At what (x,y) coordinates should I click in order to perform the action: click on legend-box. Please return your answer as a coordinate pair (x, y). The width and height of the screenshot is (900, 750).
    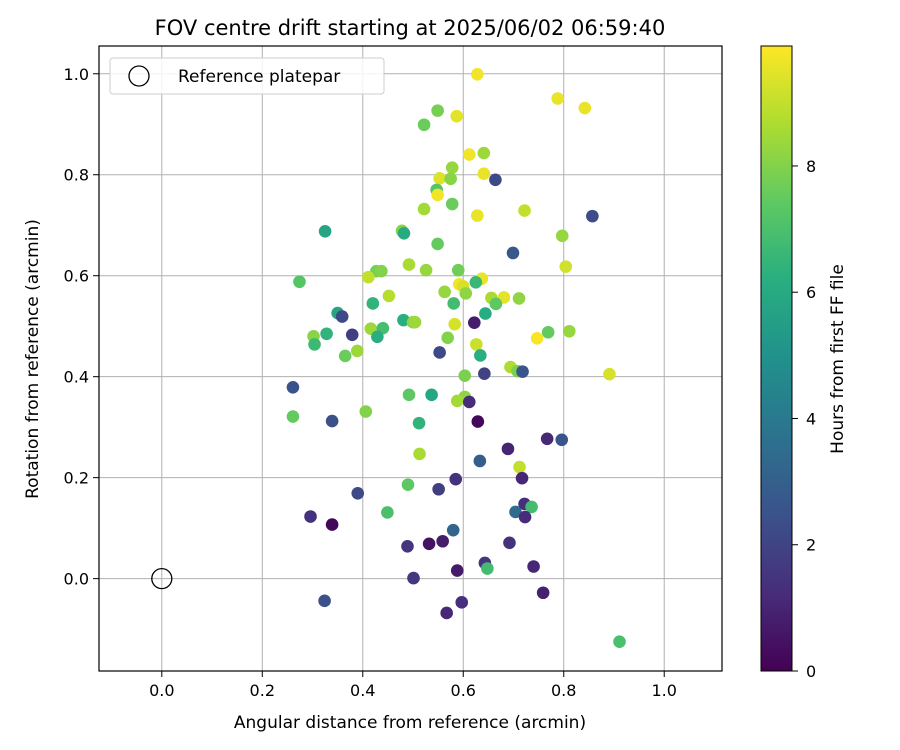
    Looking at the image, I should click on (247, 76).